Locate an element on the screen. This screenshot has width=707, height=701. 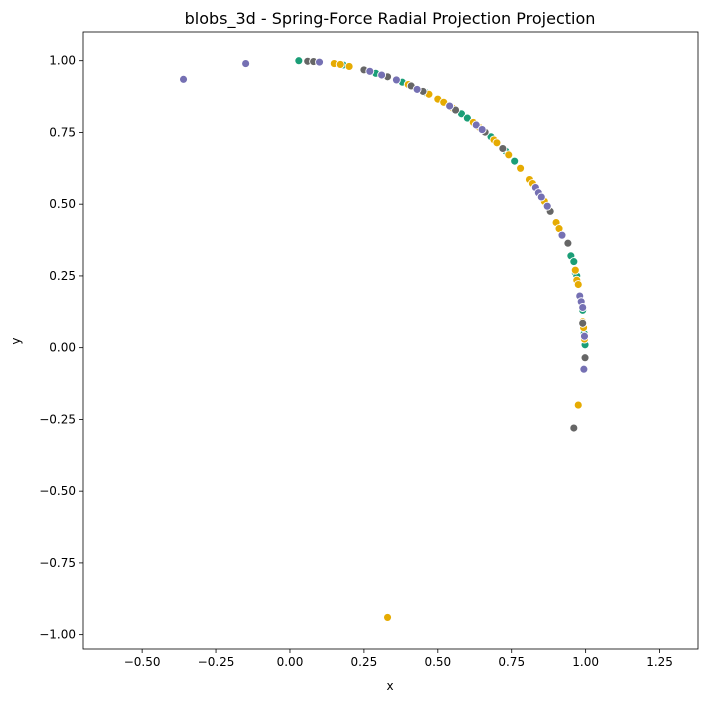
x-axis-label: x is located at coordinates (389, 686).